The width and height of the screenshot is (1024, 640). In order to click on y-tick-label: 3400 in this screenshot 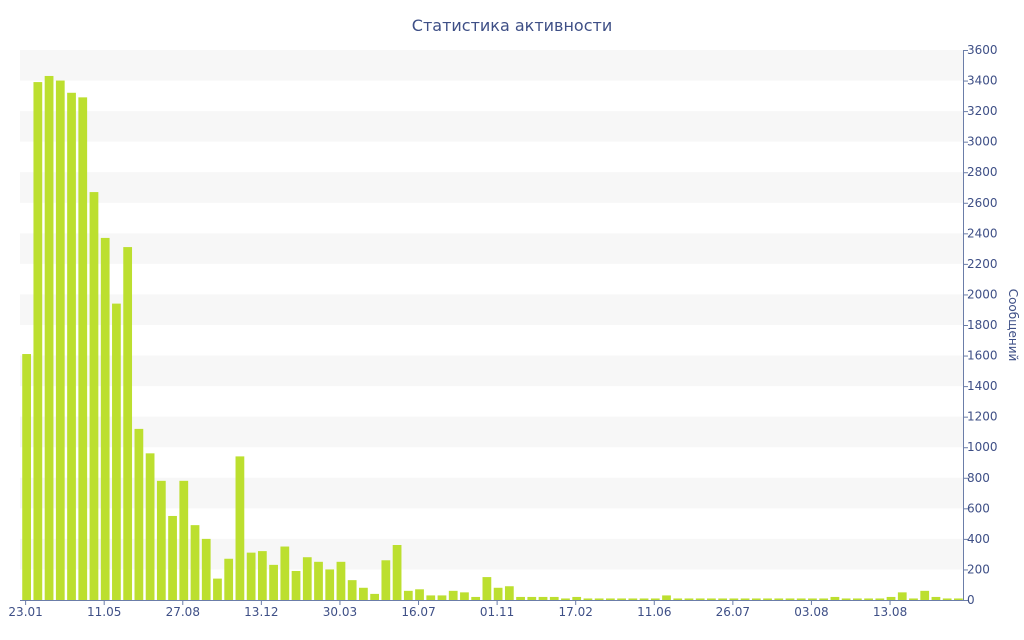, I will do `click(982, 81)`.